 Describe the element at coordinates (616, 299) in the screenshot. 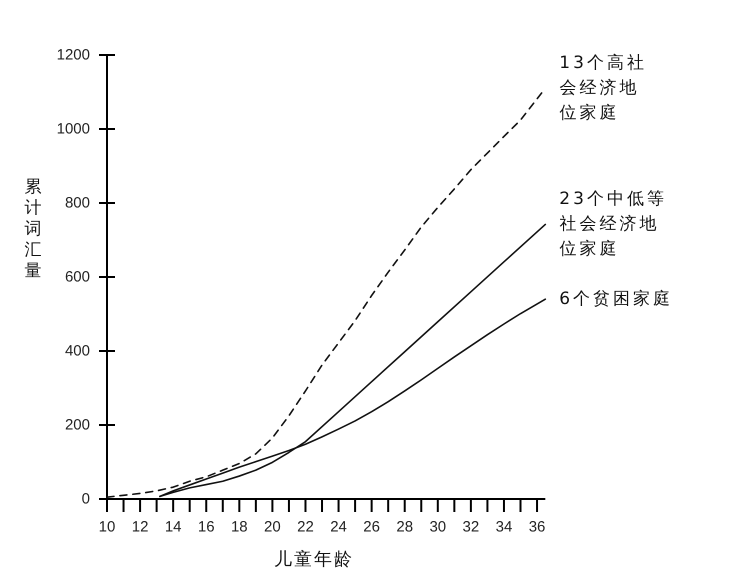

I see `series-label: 6个贫困家庭` at that location.